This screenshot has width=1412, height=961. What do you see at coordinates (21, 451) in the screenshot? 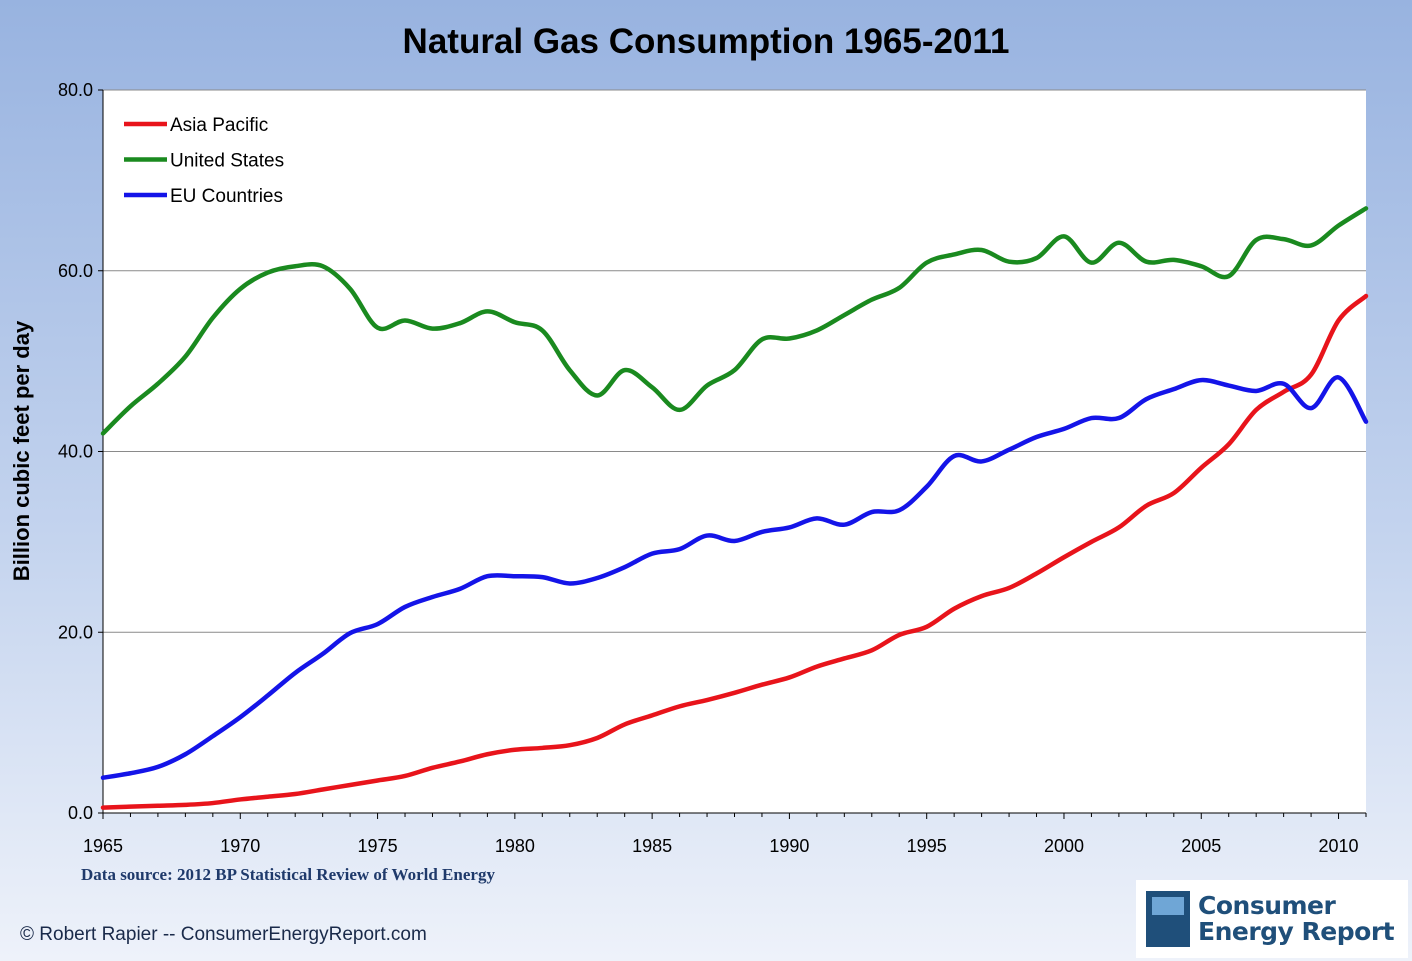
I see `y-axis-label: Billion cubic feet per day` at bounding box center [21, 451].